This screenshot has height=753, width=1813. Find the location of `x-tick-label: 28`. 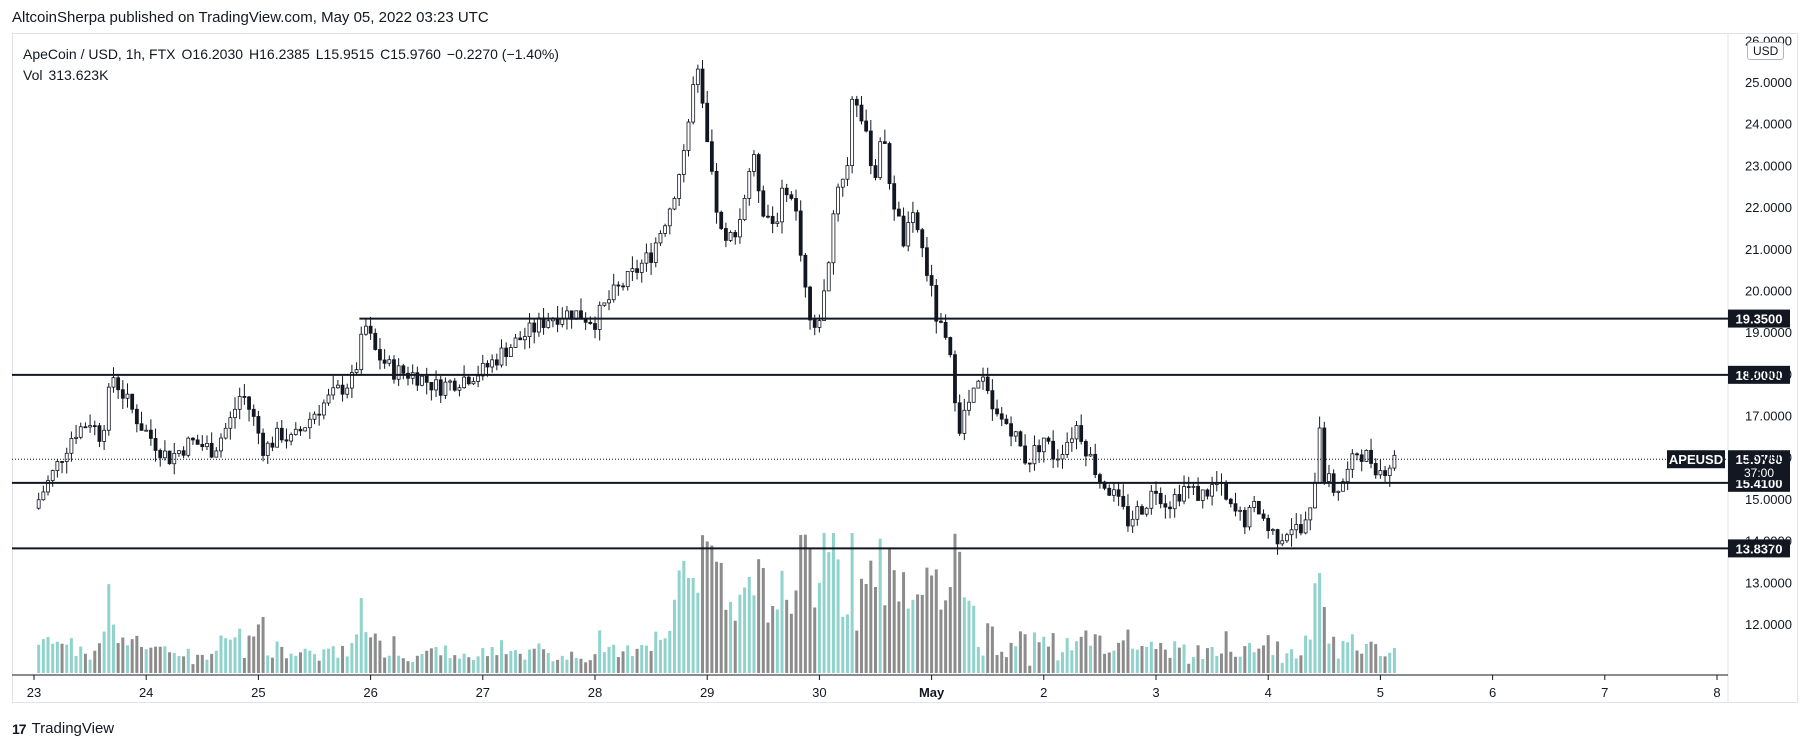

x-tick-label: 28 is located at coordinates (595, 692).